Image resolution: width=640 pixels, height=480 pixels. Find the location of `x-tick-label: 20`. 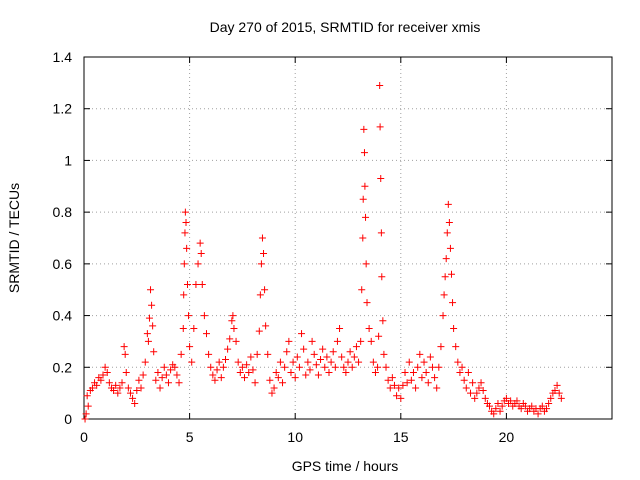

x-tick-label: 20 is located at coordinates (507, 437).